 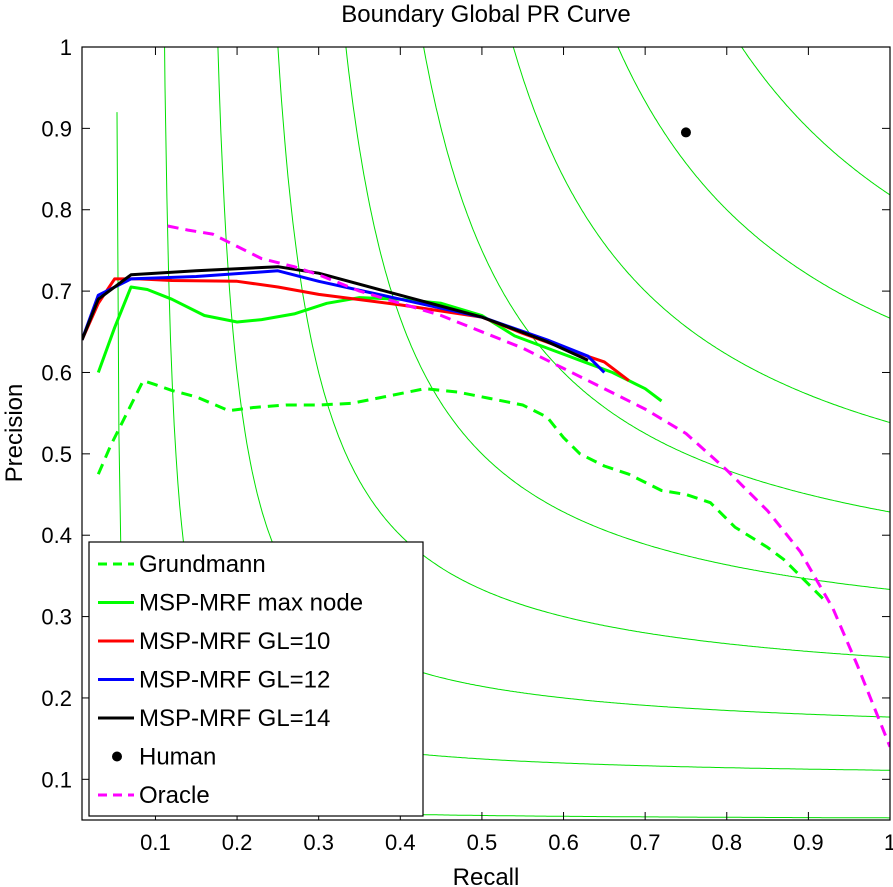 I want to click on x-tick-label: 0.6, so click(x=563, y=842).